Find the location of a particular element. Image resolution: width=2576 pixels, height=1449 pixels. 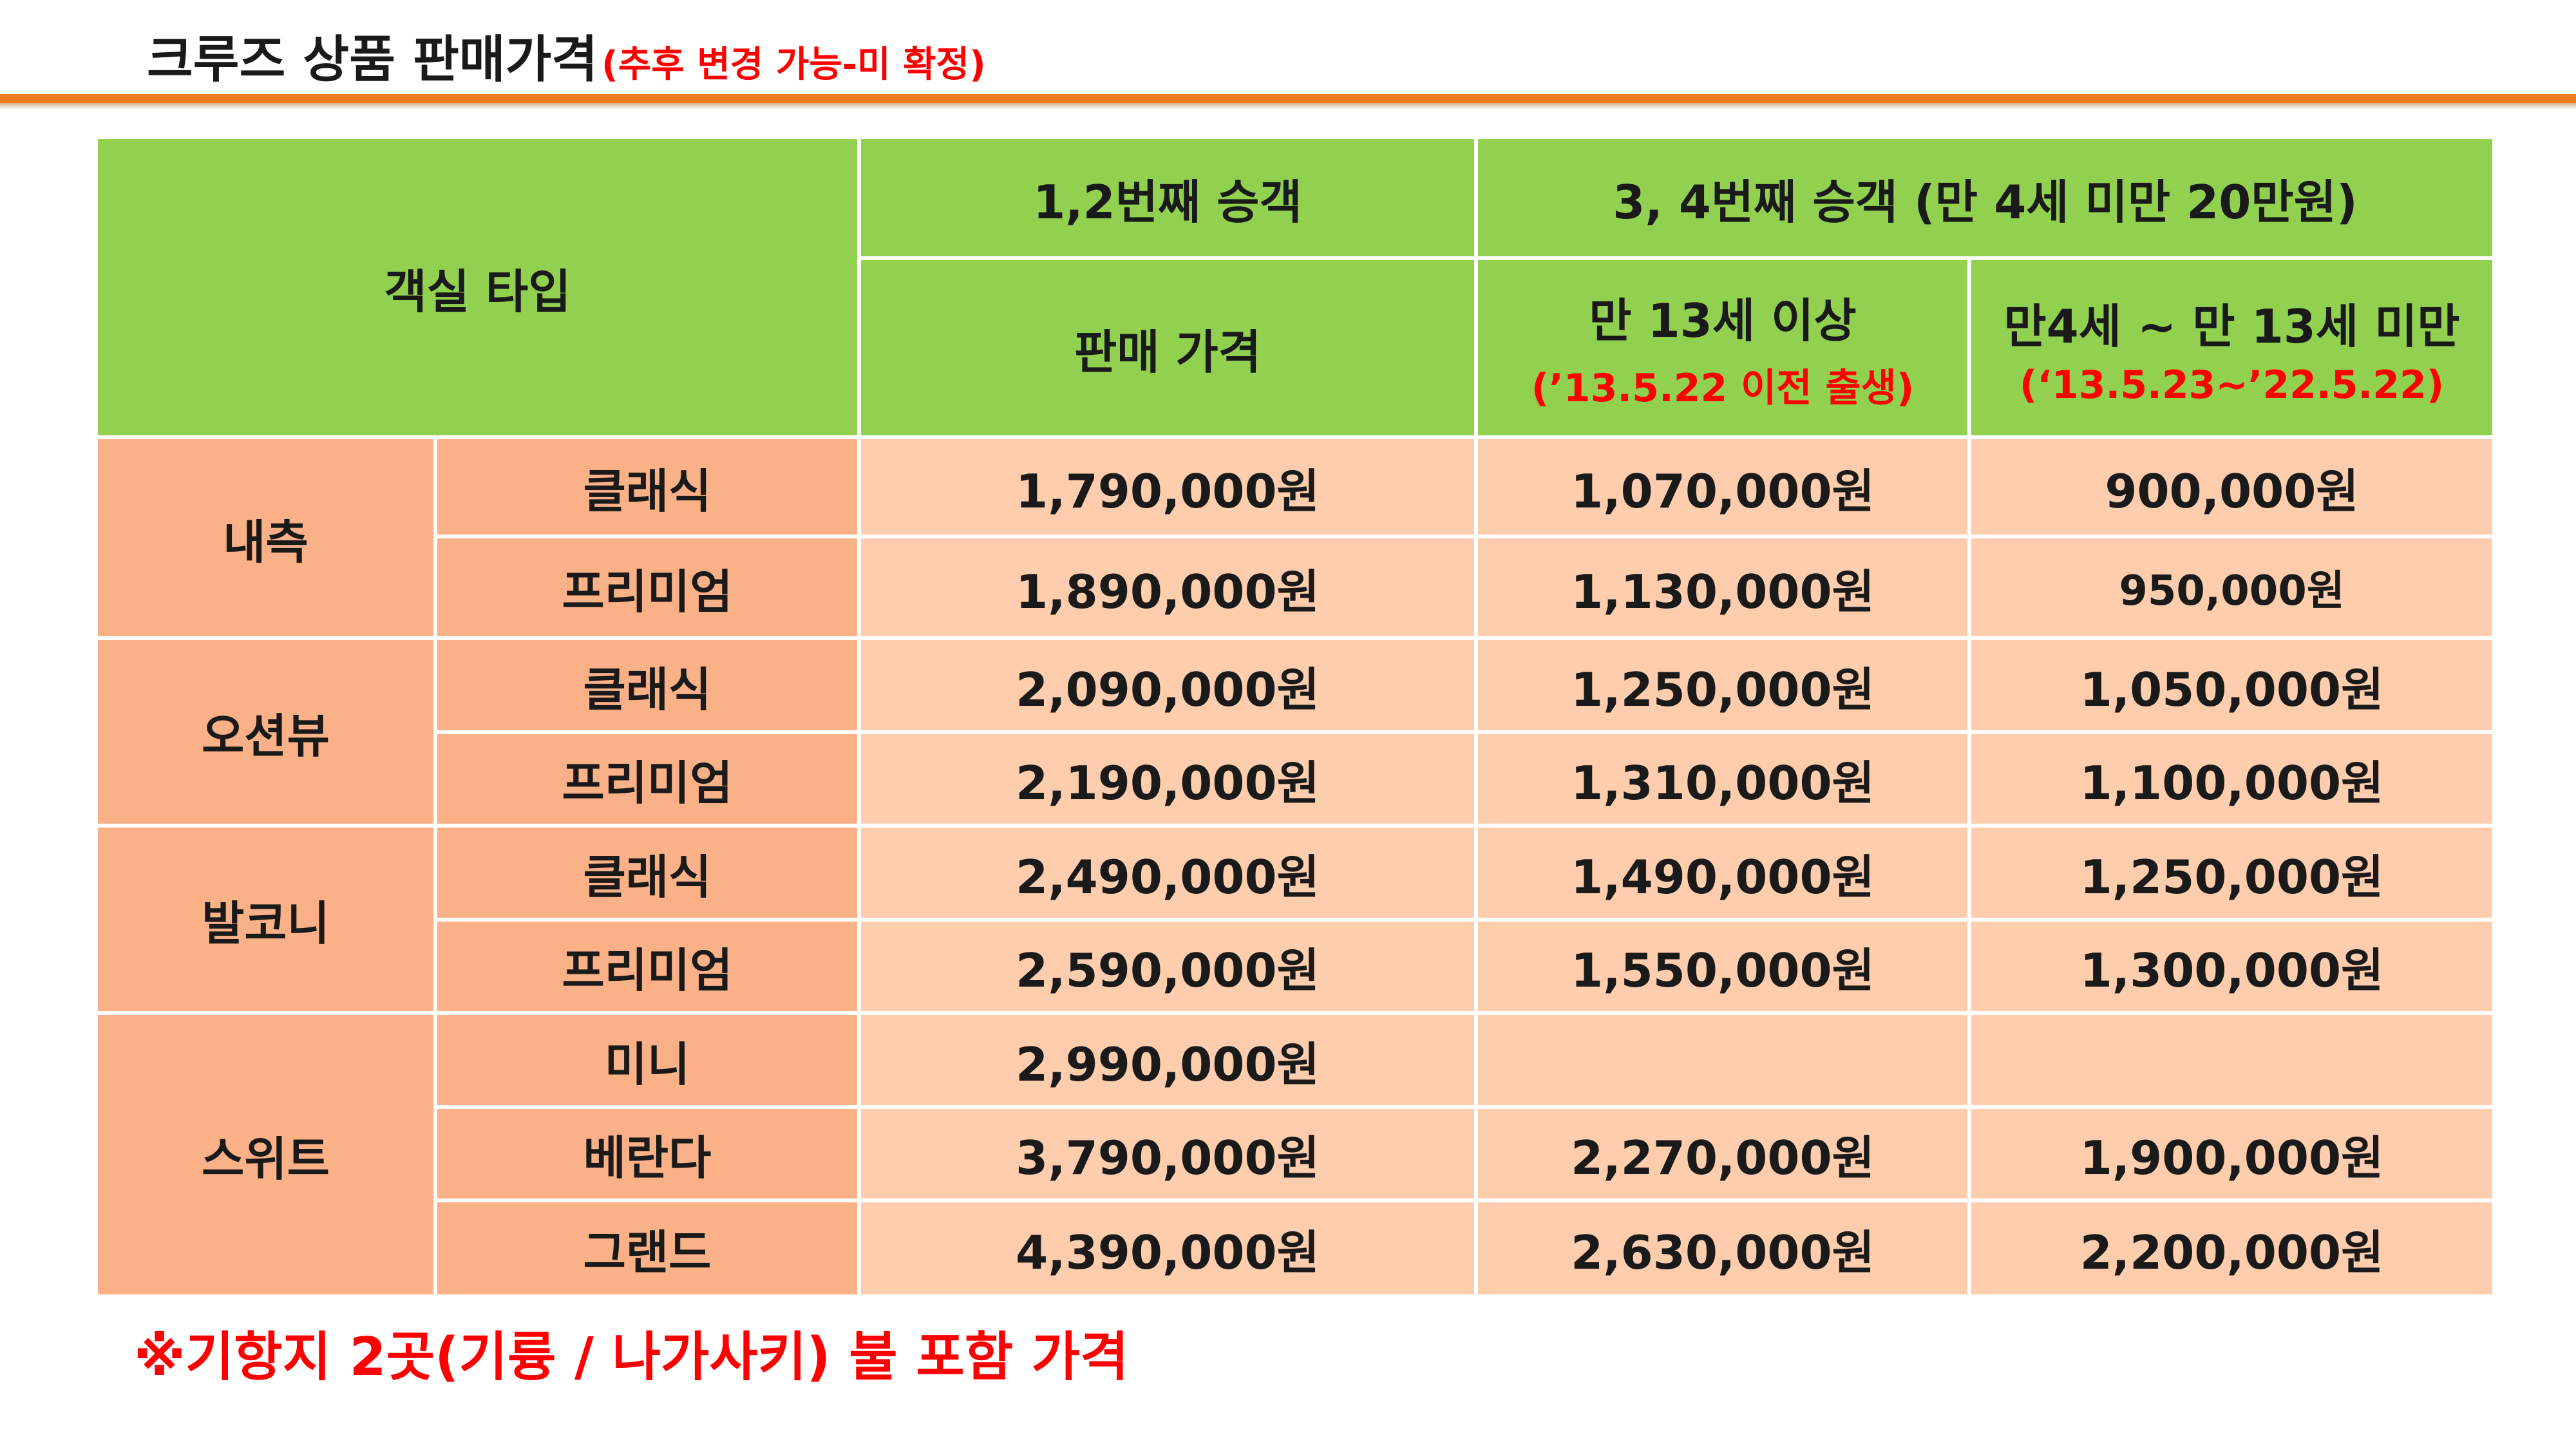

header-age-13-plus: 만 13세 이상 (’13.5.22 이전 출생) is located at coordinates (1723, 348).